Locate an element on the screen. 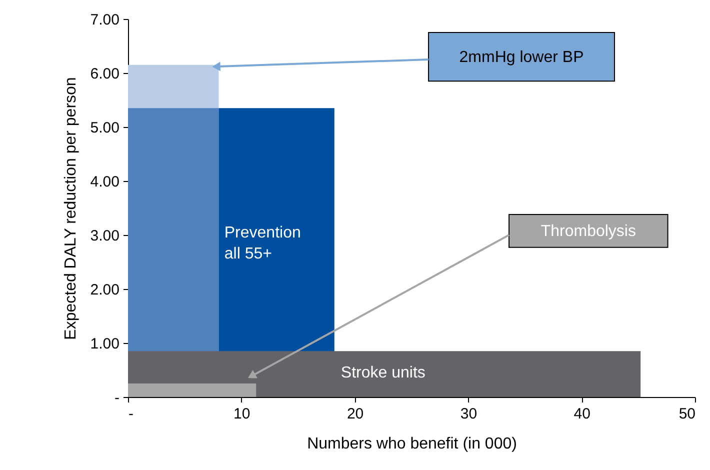 The image size is (710, 470). x-tick-label: 20 is located at coordinates (355, 414).